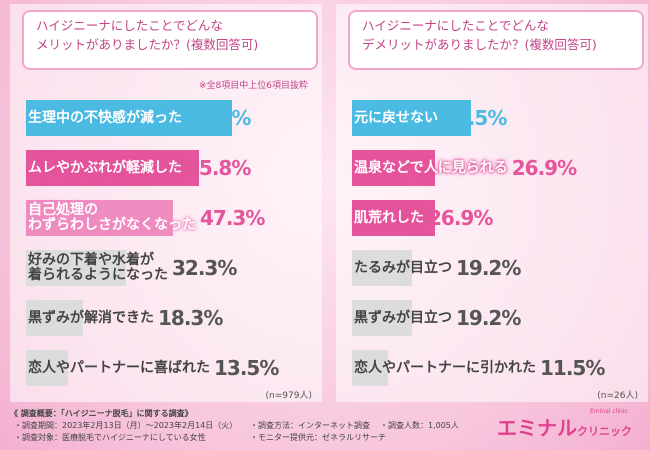 Image resolution: width=650 pixels, height=450 pixels. Describe the element at coordinates (403, 267) in the screenshot. I see `category-label: たるみが目立つ` at that location.